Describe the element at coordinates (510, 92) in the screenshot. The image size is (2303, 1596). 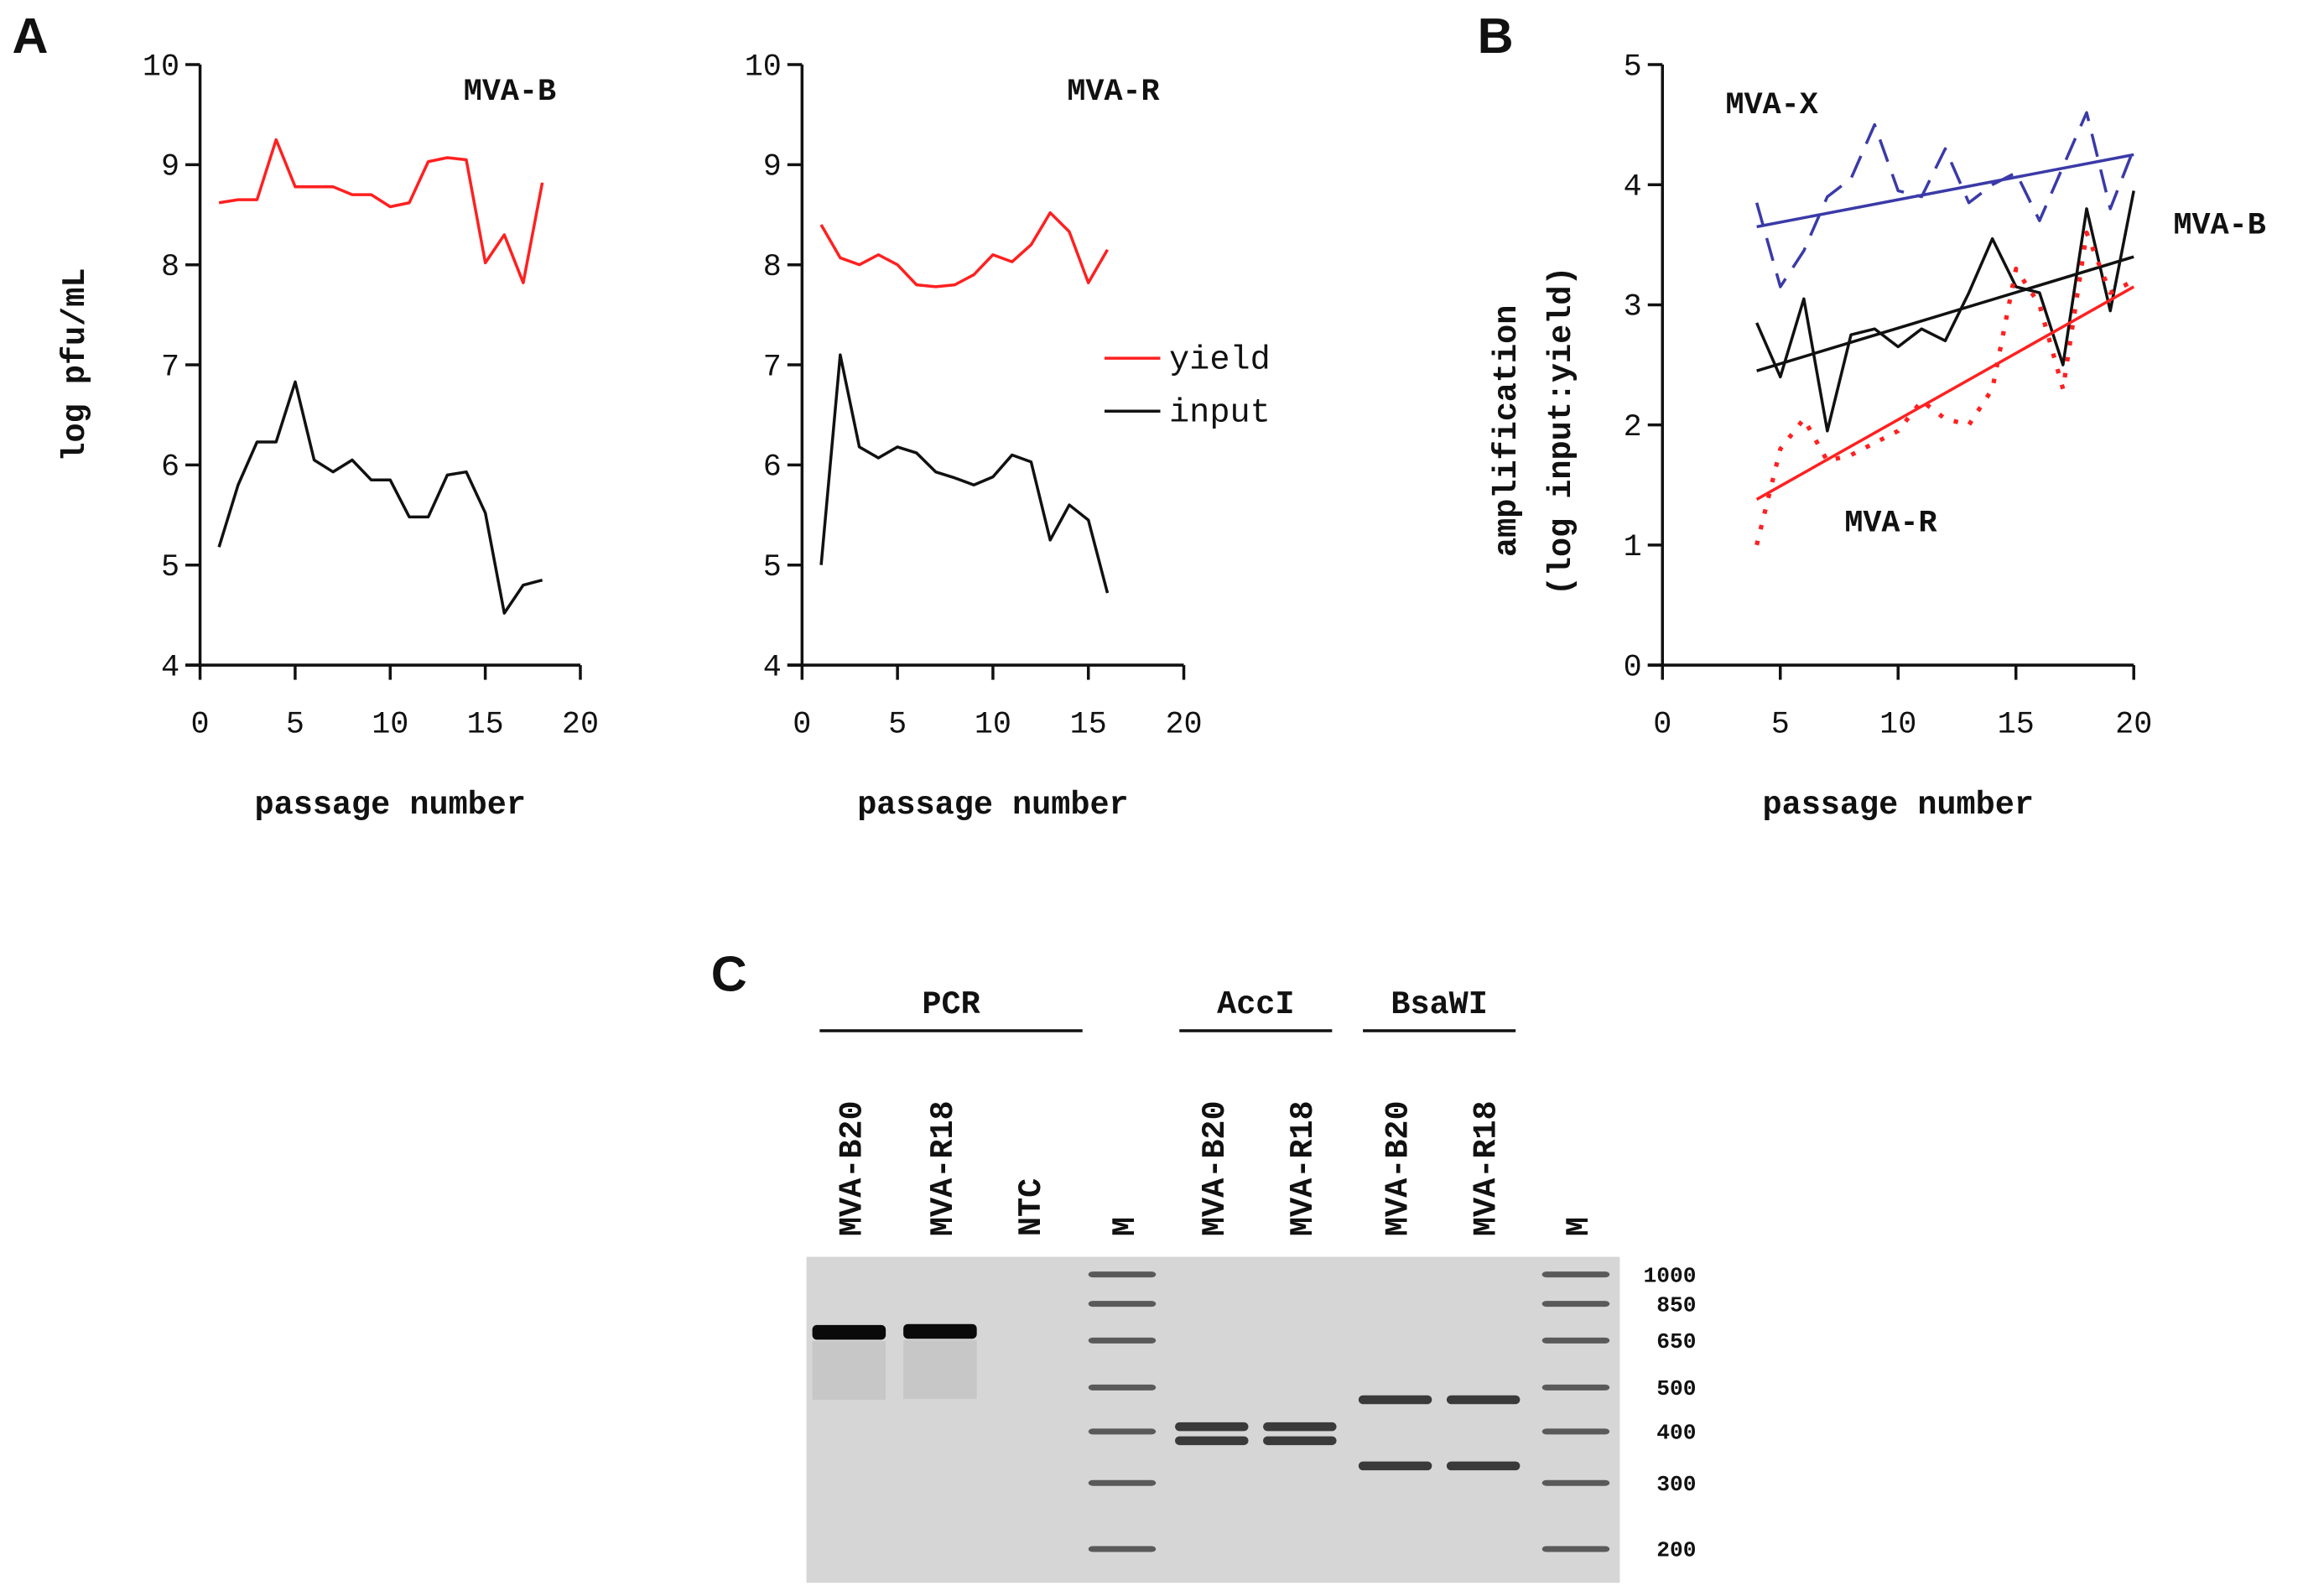
I see `chart-title: MVA-B` at that location.